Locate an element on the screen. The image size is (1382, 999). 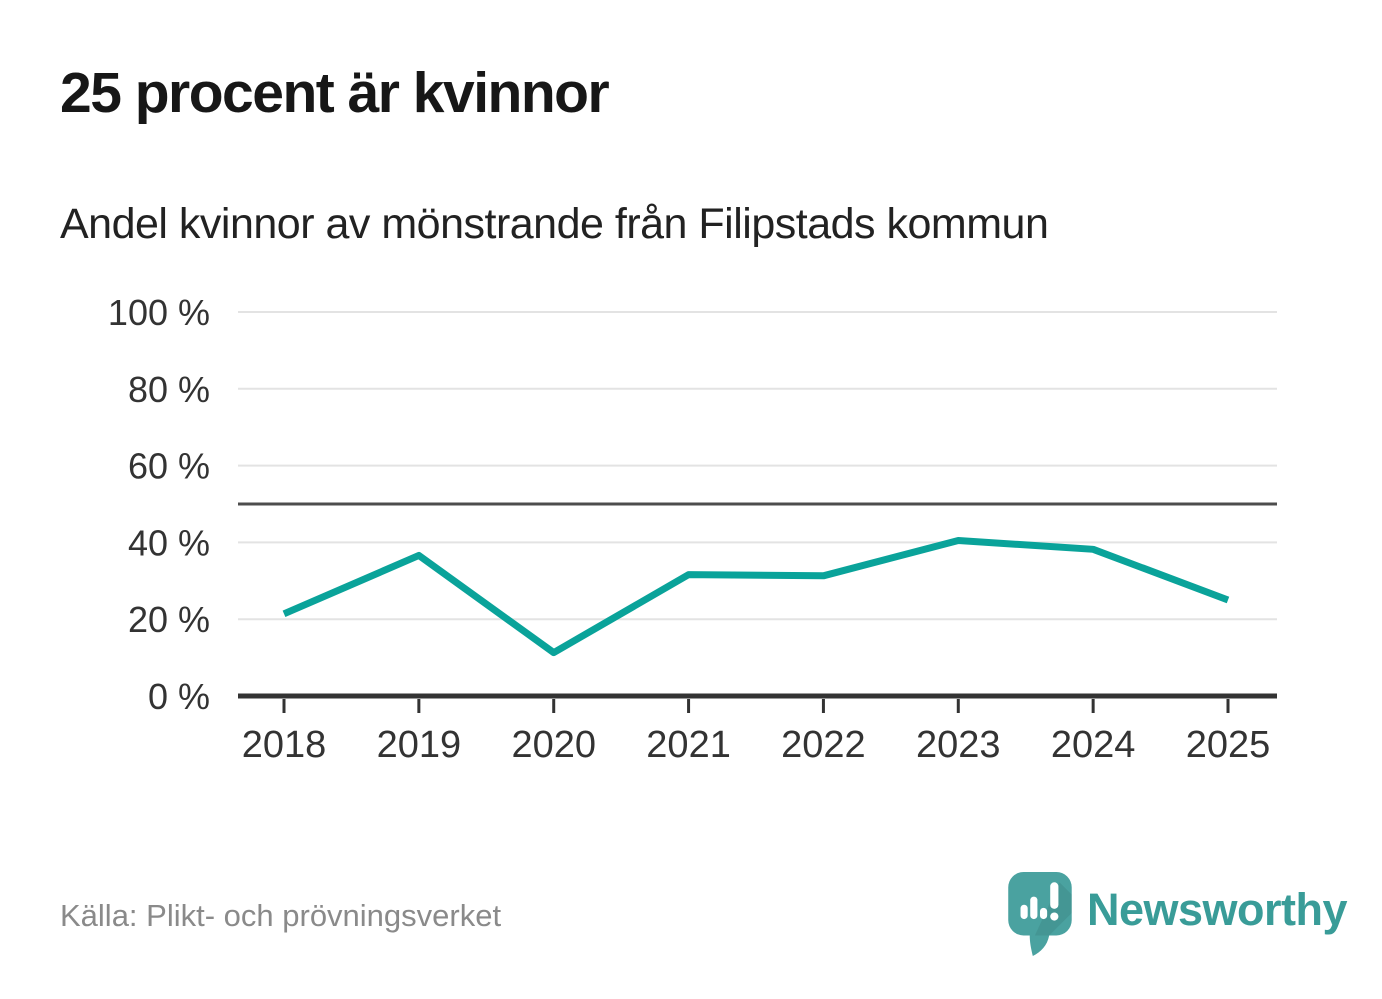
x-tick-label: 2019 is located at coordinates (419, 745).